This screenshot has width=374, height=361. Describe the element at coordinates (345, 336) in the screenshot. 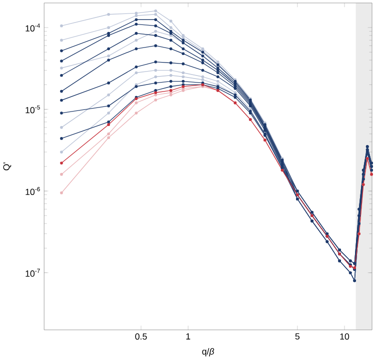

I see `x-tick-label: 10` at that location.